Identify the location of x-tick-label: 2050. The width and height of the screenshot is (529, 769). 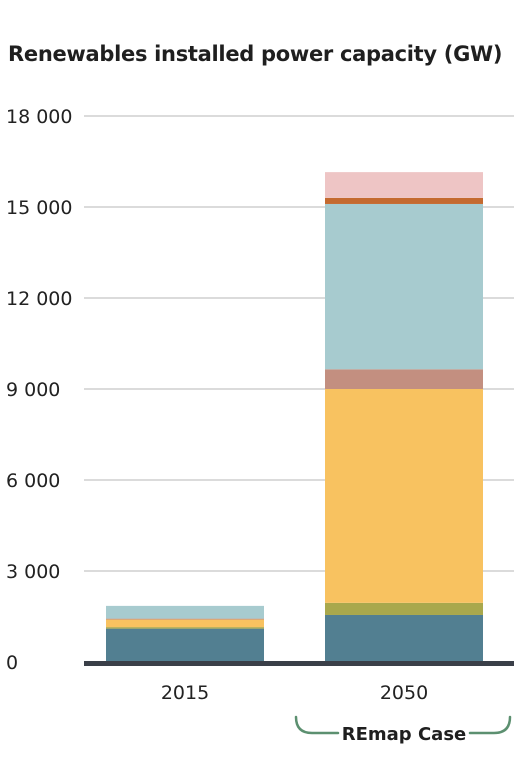
(404, 693).